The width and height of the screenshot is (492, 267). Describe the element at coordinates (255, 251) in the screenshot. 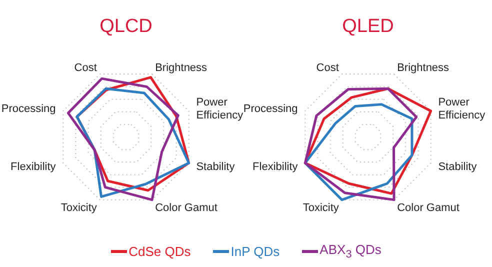

I see `legend-label: InP QDs` at that location.